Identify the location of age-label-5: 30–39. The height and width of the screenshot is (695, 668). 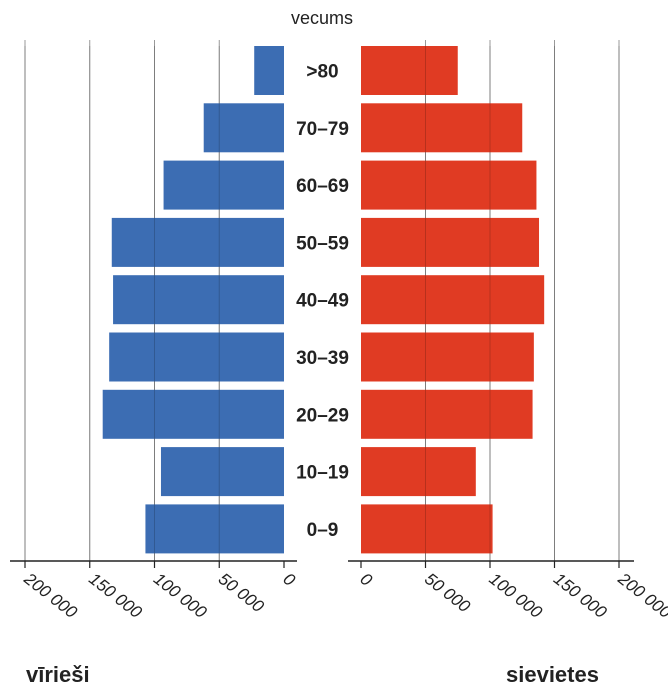
(322, 358).